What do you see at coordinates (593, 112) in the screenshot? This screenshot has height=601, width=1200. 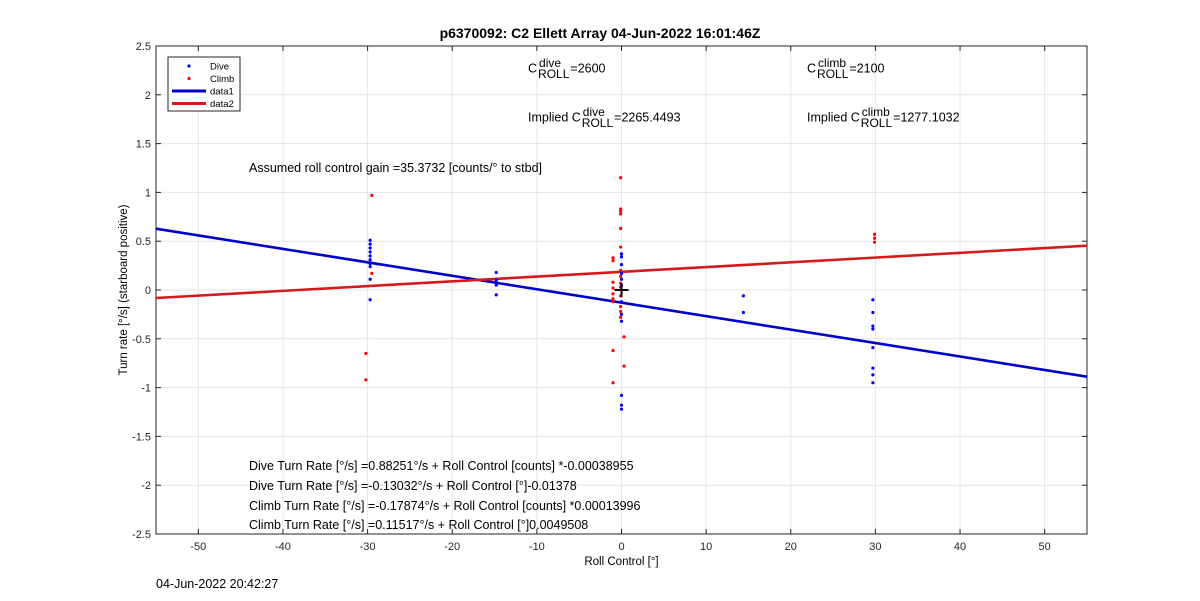 I see `implied-dive-sup: dive` at bounding box center [593, 112].